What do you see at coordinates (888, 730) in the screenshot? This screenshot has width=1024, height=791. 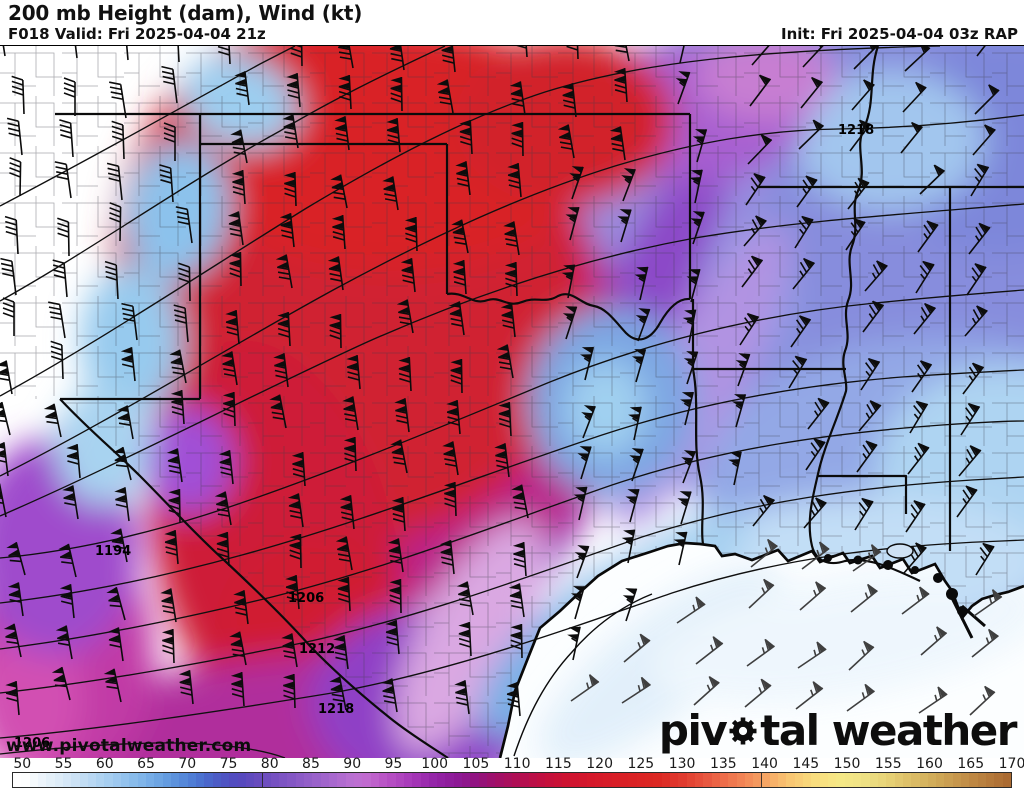 I see `logo-text-right: tal weather` at bounding box center [888, 730].